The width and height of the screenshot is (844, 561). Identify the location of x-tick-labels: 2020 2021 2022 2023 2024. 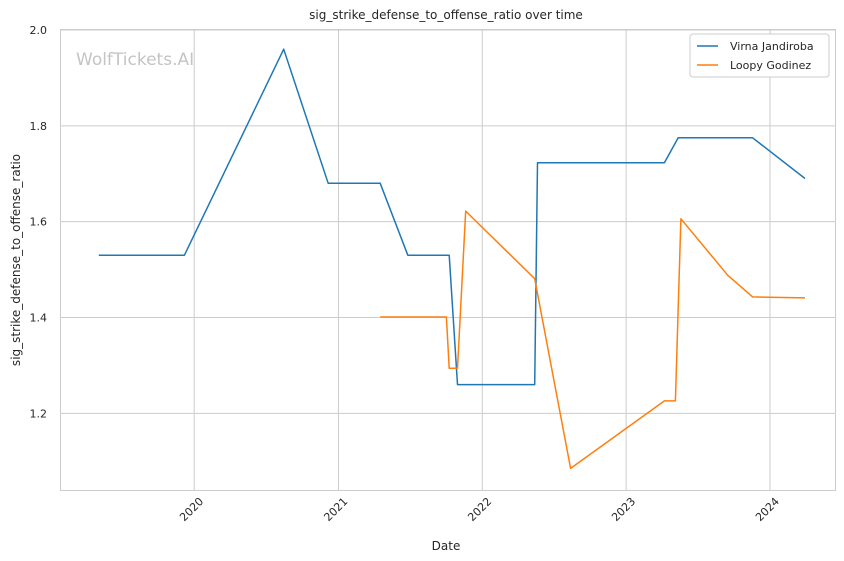
(479, 509).